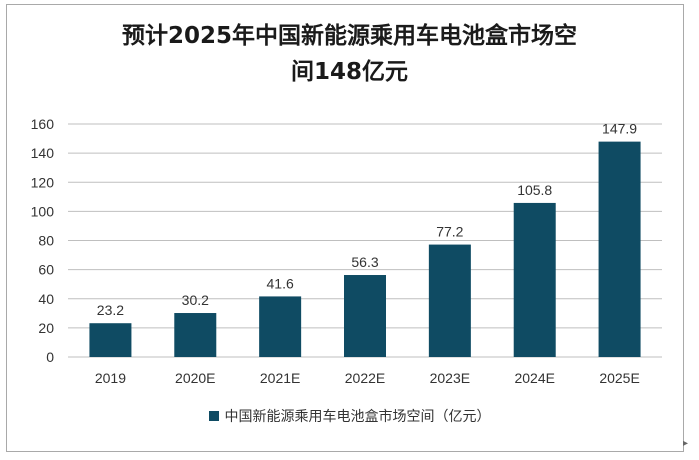  Describe the element at coordinates (534, 190) in the screenshot. I see `data-label: 105.8` at that location.